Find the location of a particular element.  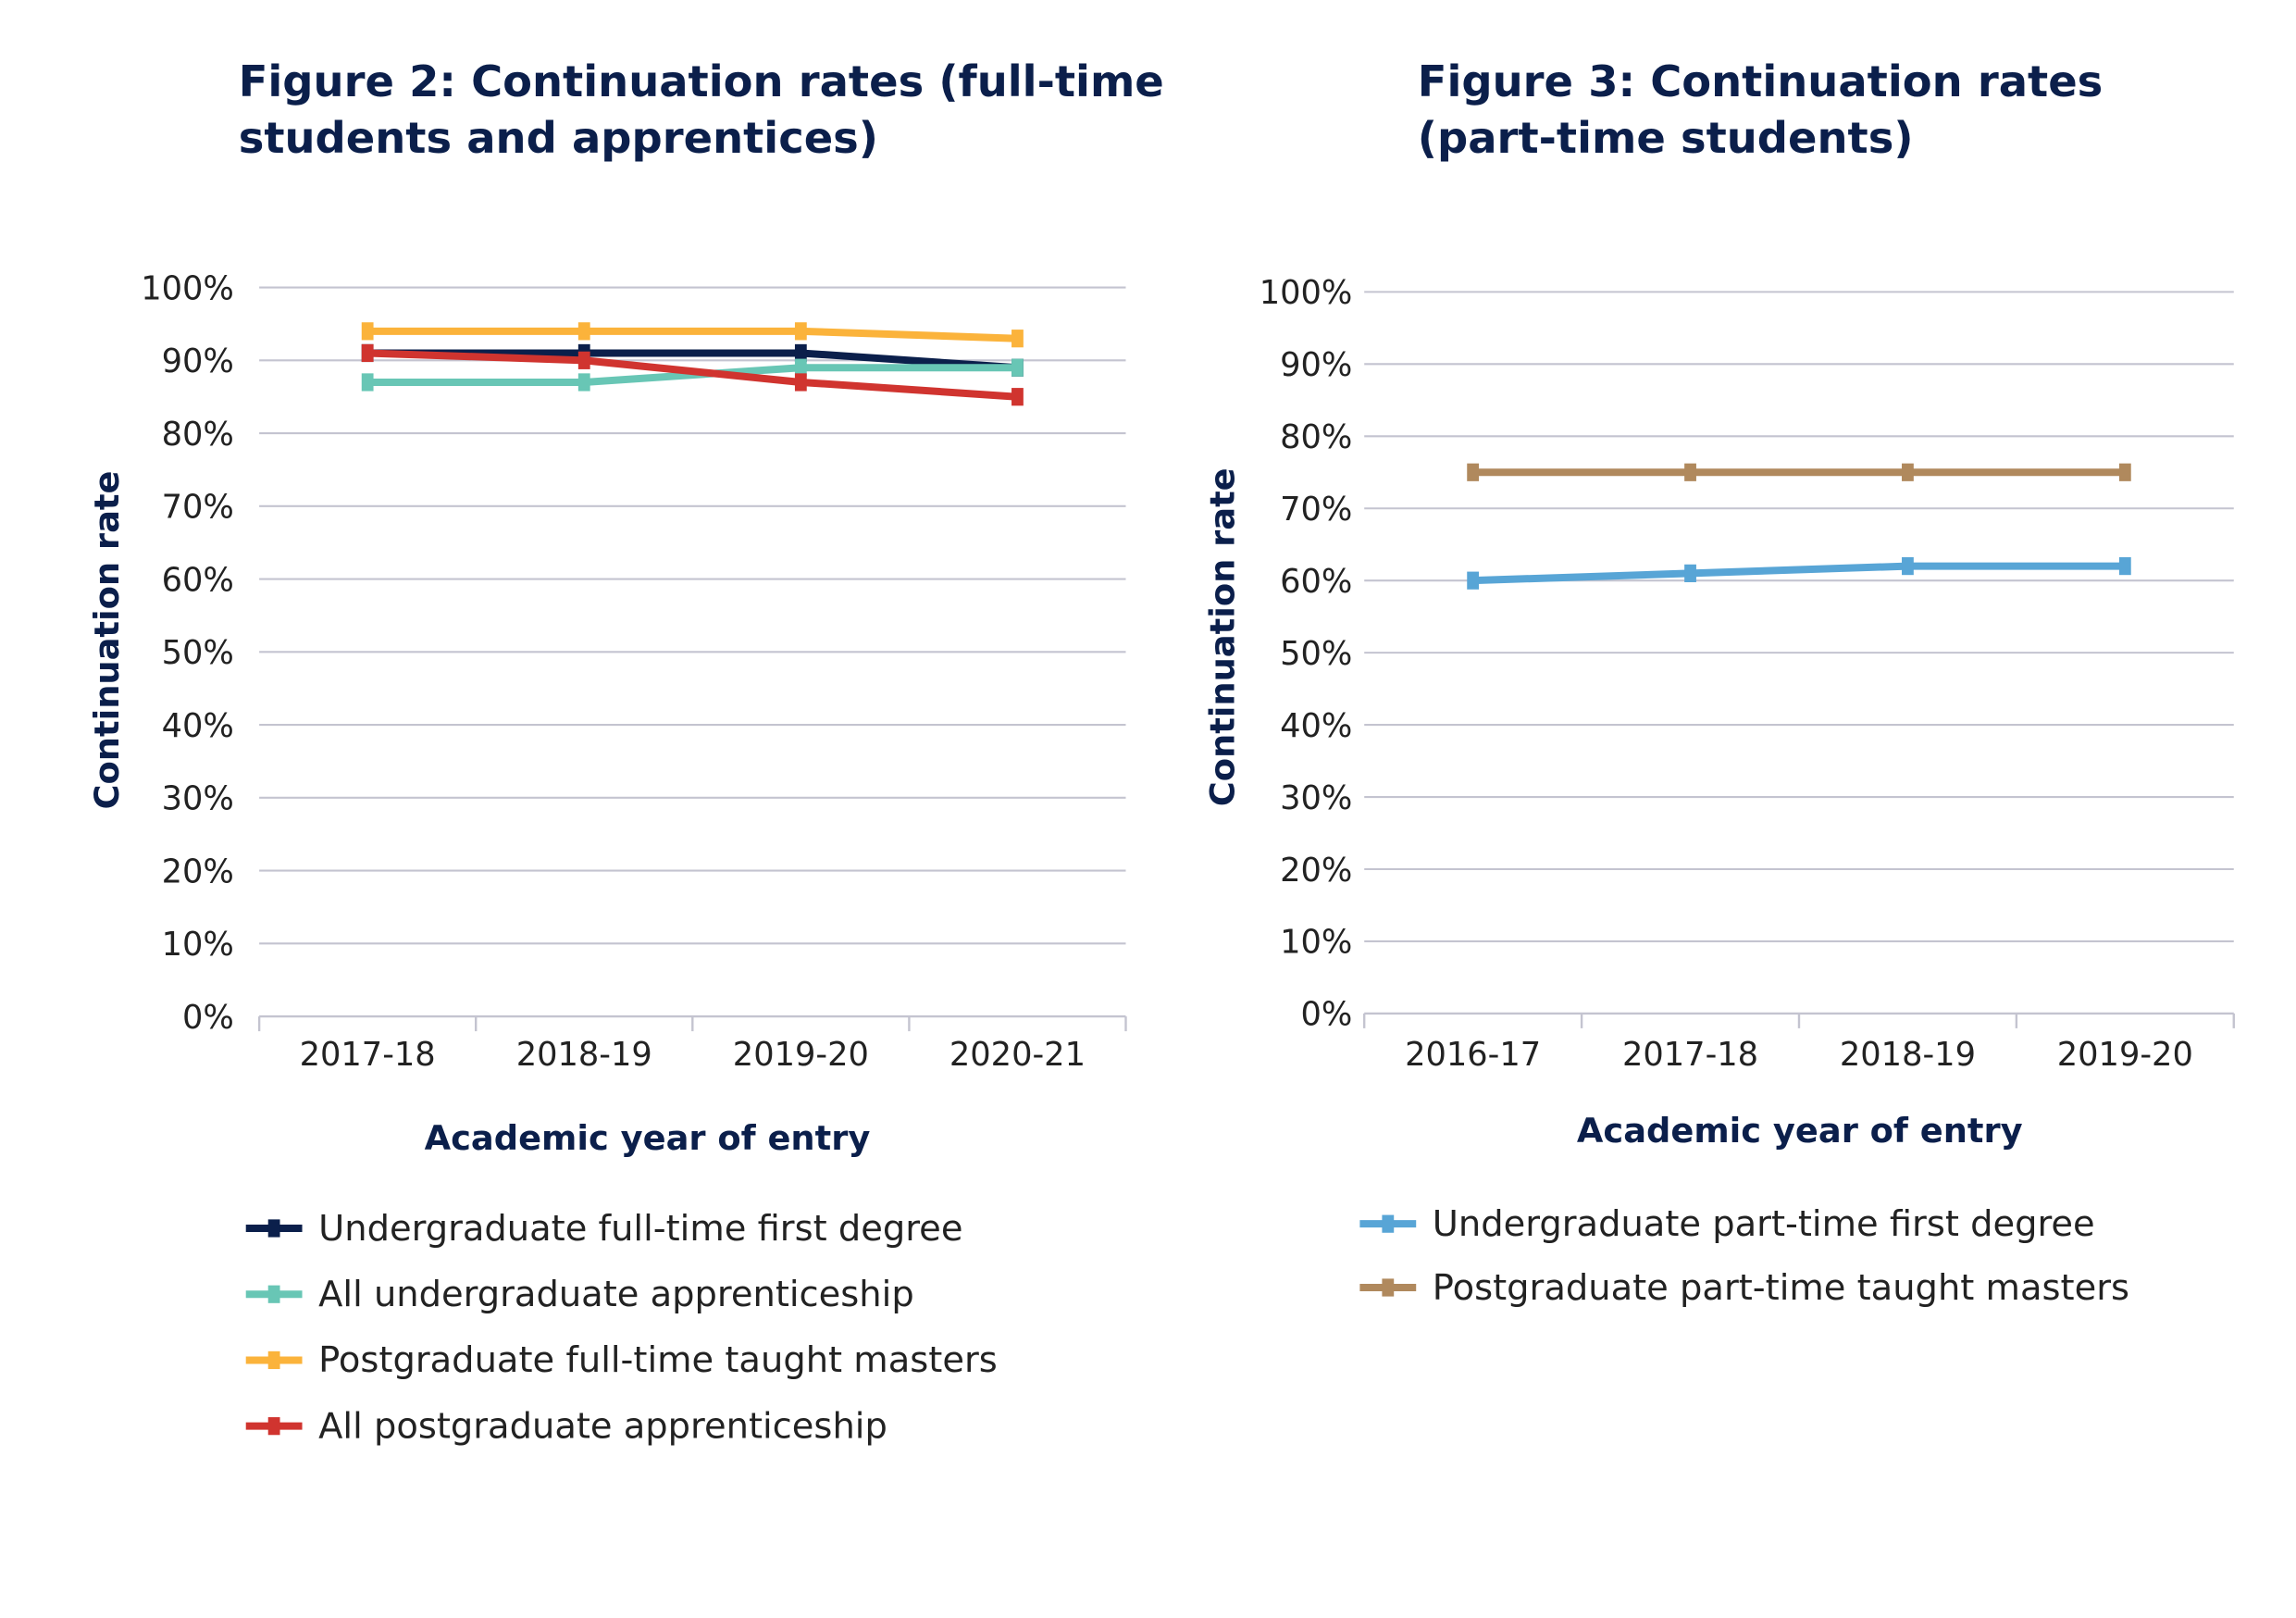

chart-title-line-1: Figure 2: Continuation rates (full-time is located at coordinates (702, 81).